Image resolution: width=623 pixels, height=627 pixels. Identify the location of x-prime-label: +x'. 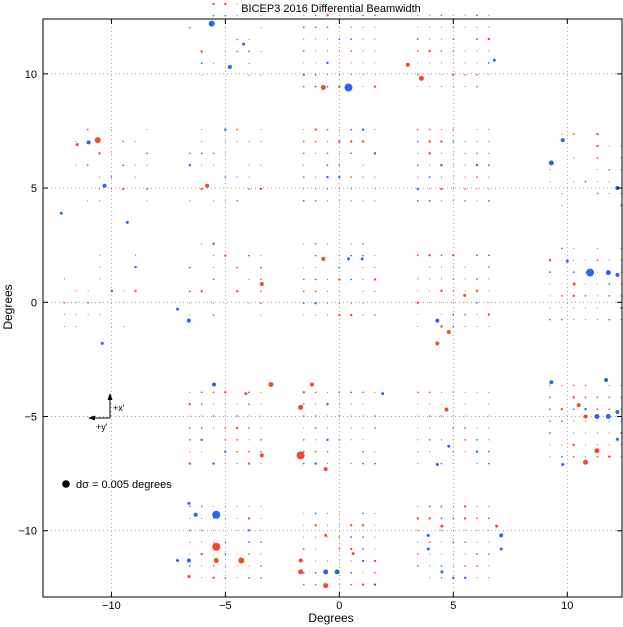
(119, 408).